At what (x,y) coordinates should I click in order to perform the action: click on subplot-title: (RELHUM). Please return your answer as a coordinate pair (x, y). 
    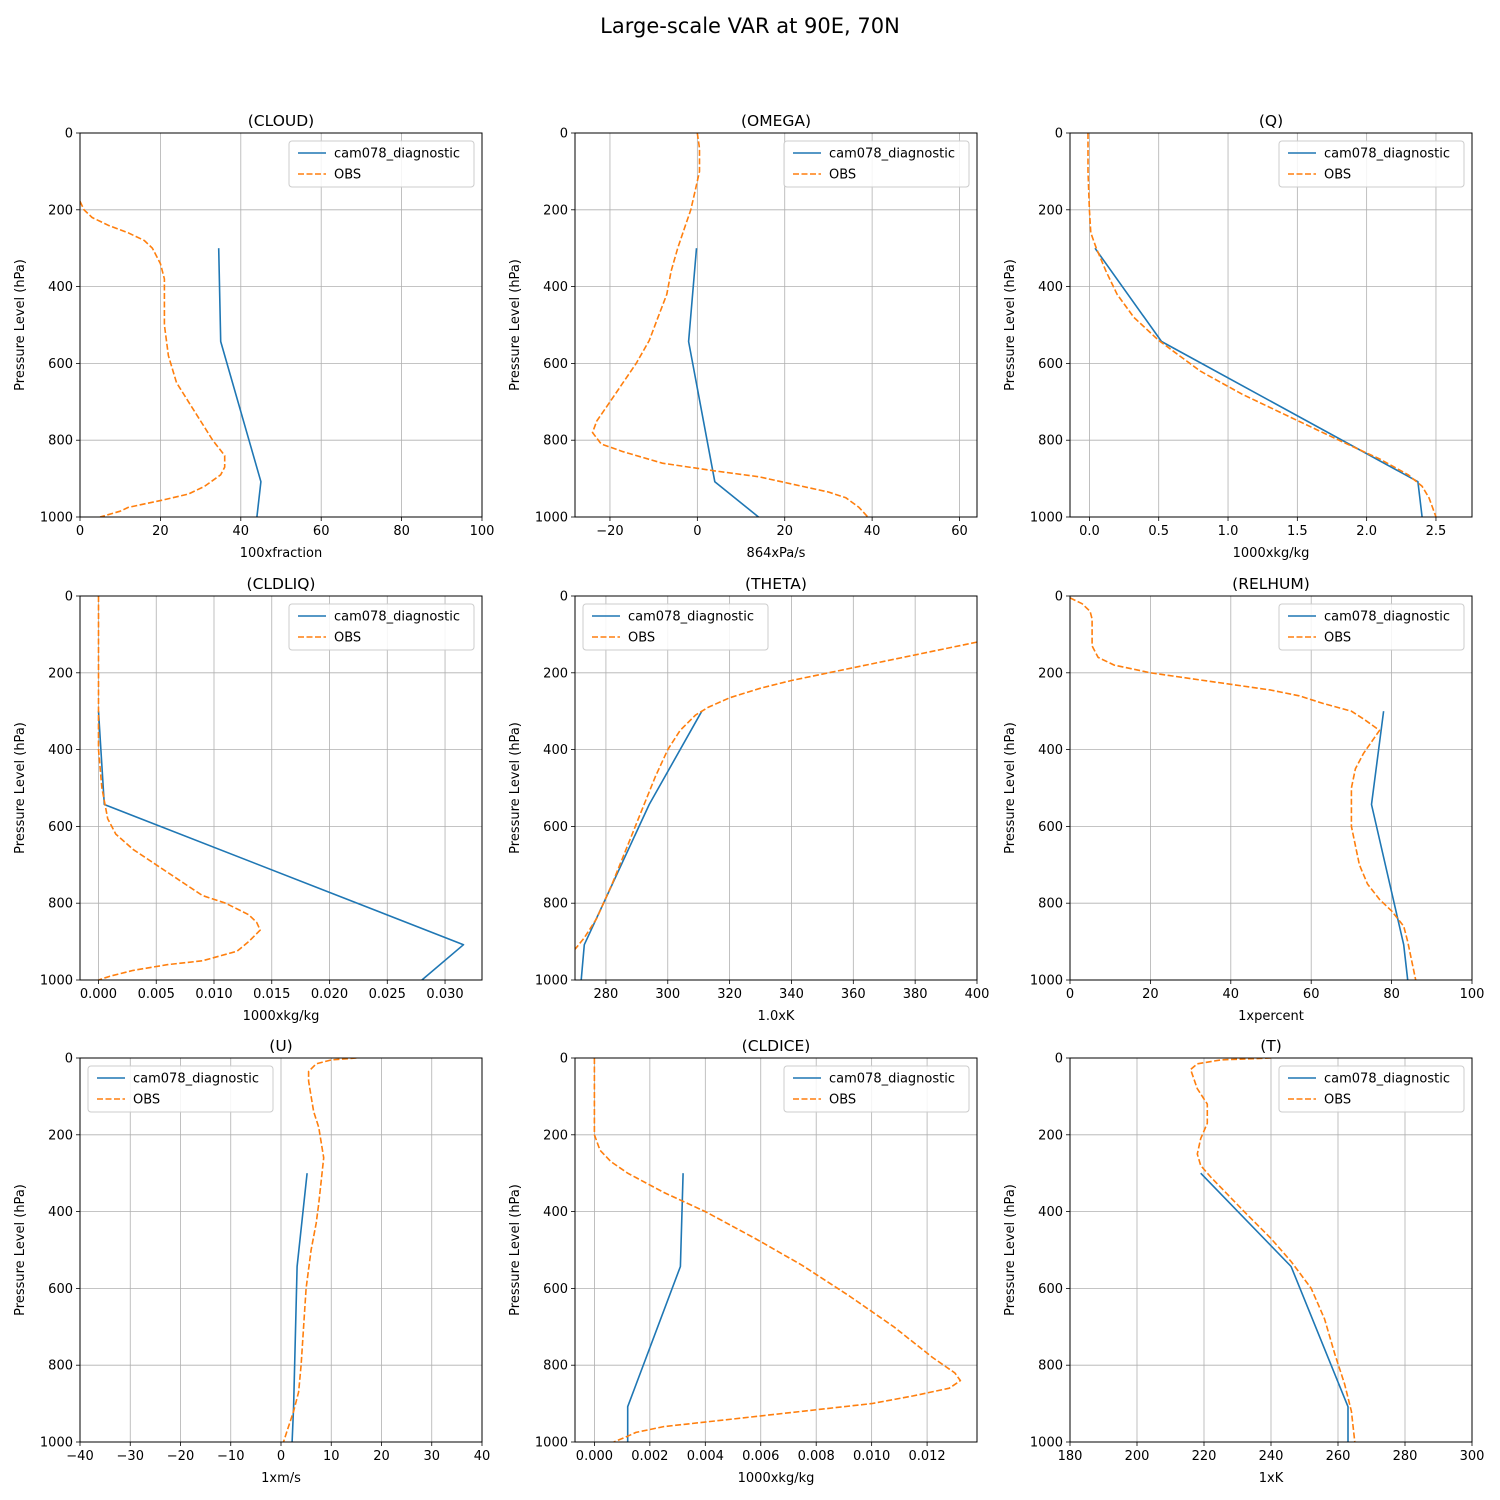
    Looking at the image, I should click on (1271, 584).